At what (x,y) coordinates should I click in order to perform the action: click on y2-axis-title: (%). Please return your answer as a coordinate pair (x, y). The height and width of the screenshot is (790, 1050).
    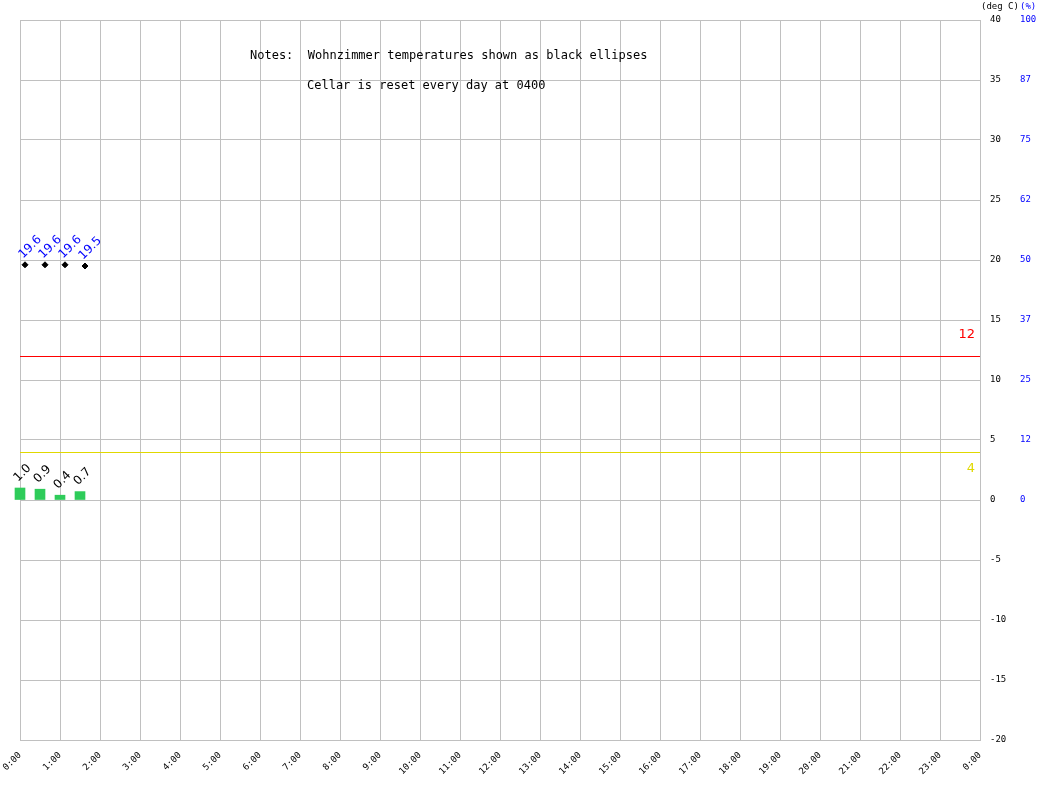
    Looking at the image, I should click on (1028, 6).